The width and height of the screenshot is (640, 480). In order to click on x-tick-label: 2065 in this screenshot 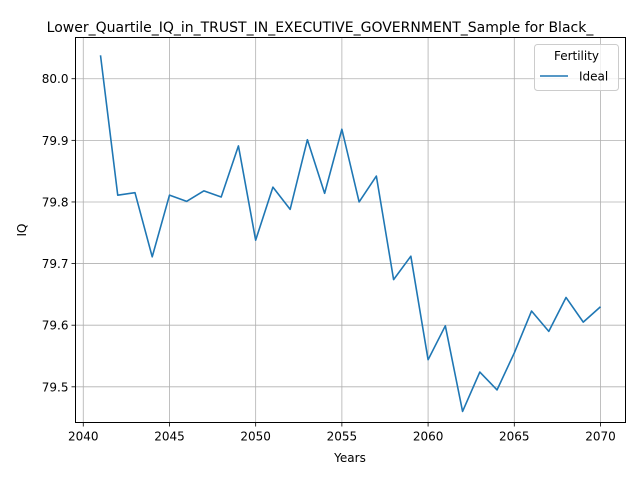, I will do `click(514, 437)`.